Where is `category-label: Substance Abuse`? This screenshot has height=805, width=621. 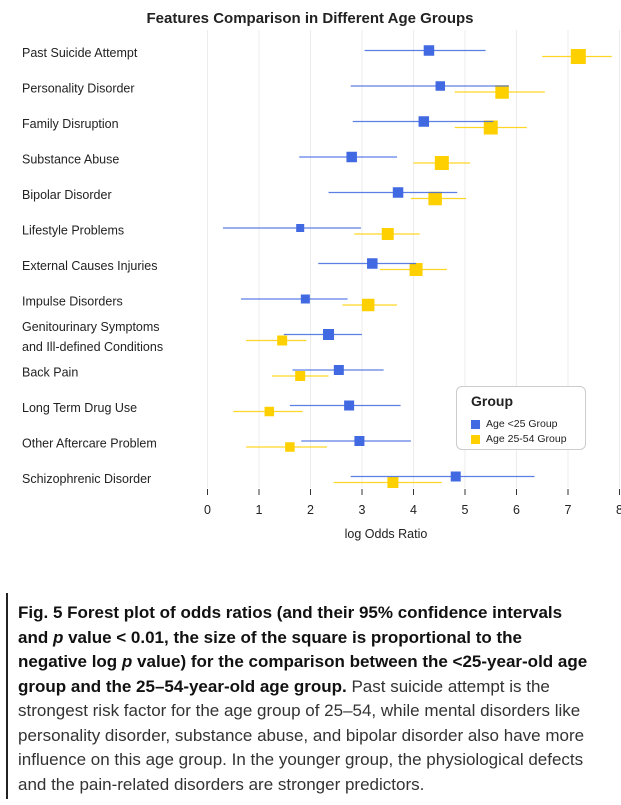
category-label: Substance Abuse is located at coordinates (70, 160).